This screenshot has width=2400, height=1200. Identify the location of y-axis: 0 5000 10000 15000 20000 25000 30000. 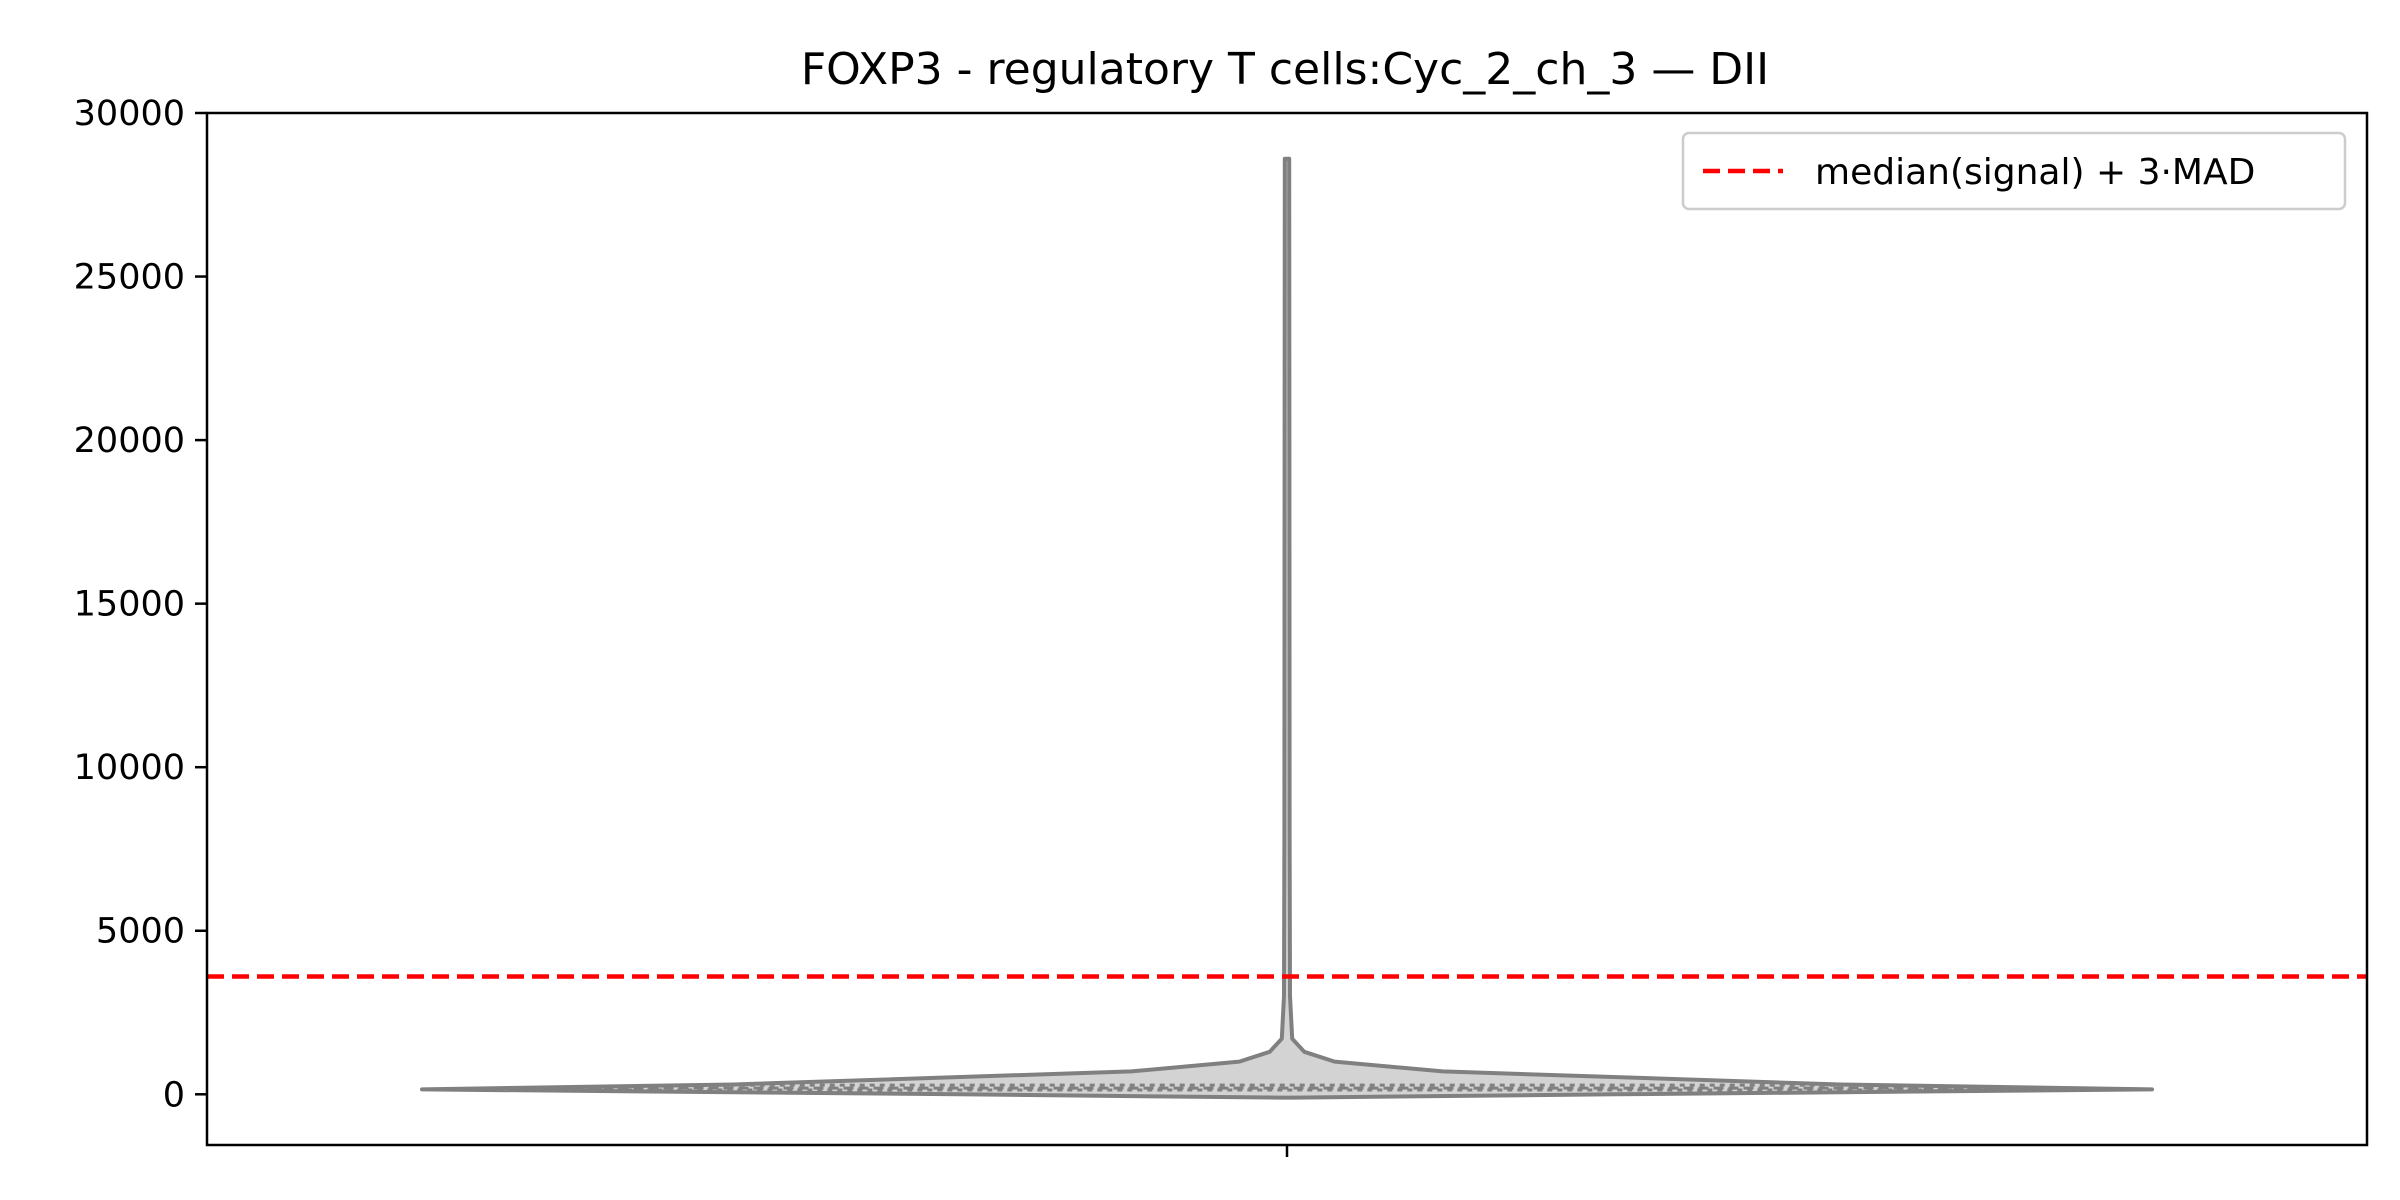
(140, 604).